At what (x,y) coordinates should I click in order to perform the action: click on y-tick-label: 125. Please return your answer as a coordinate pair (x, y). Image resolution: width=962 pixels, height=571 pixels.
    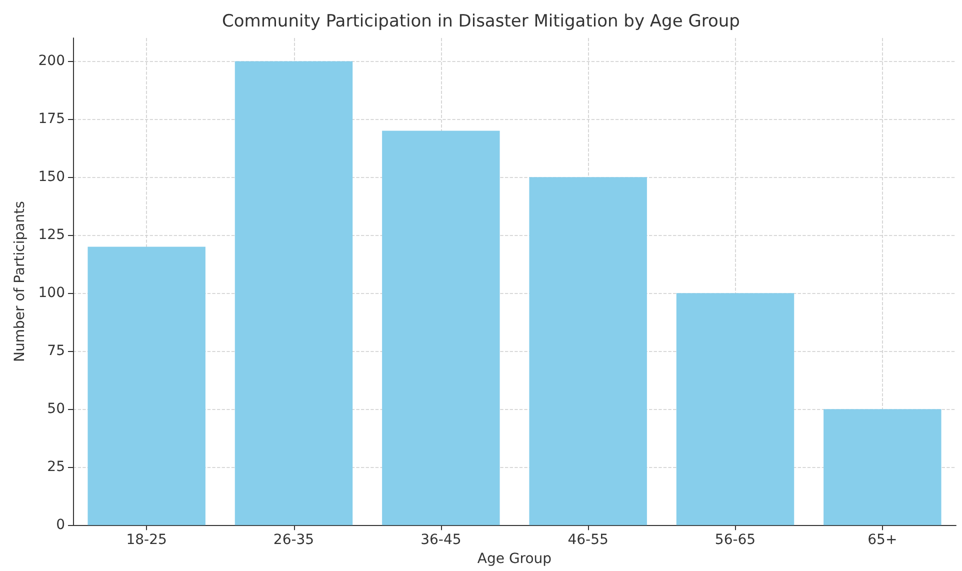
    Looking at the image, I should click on (51, 235).